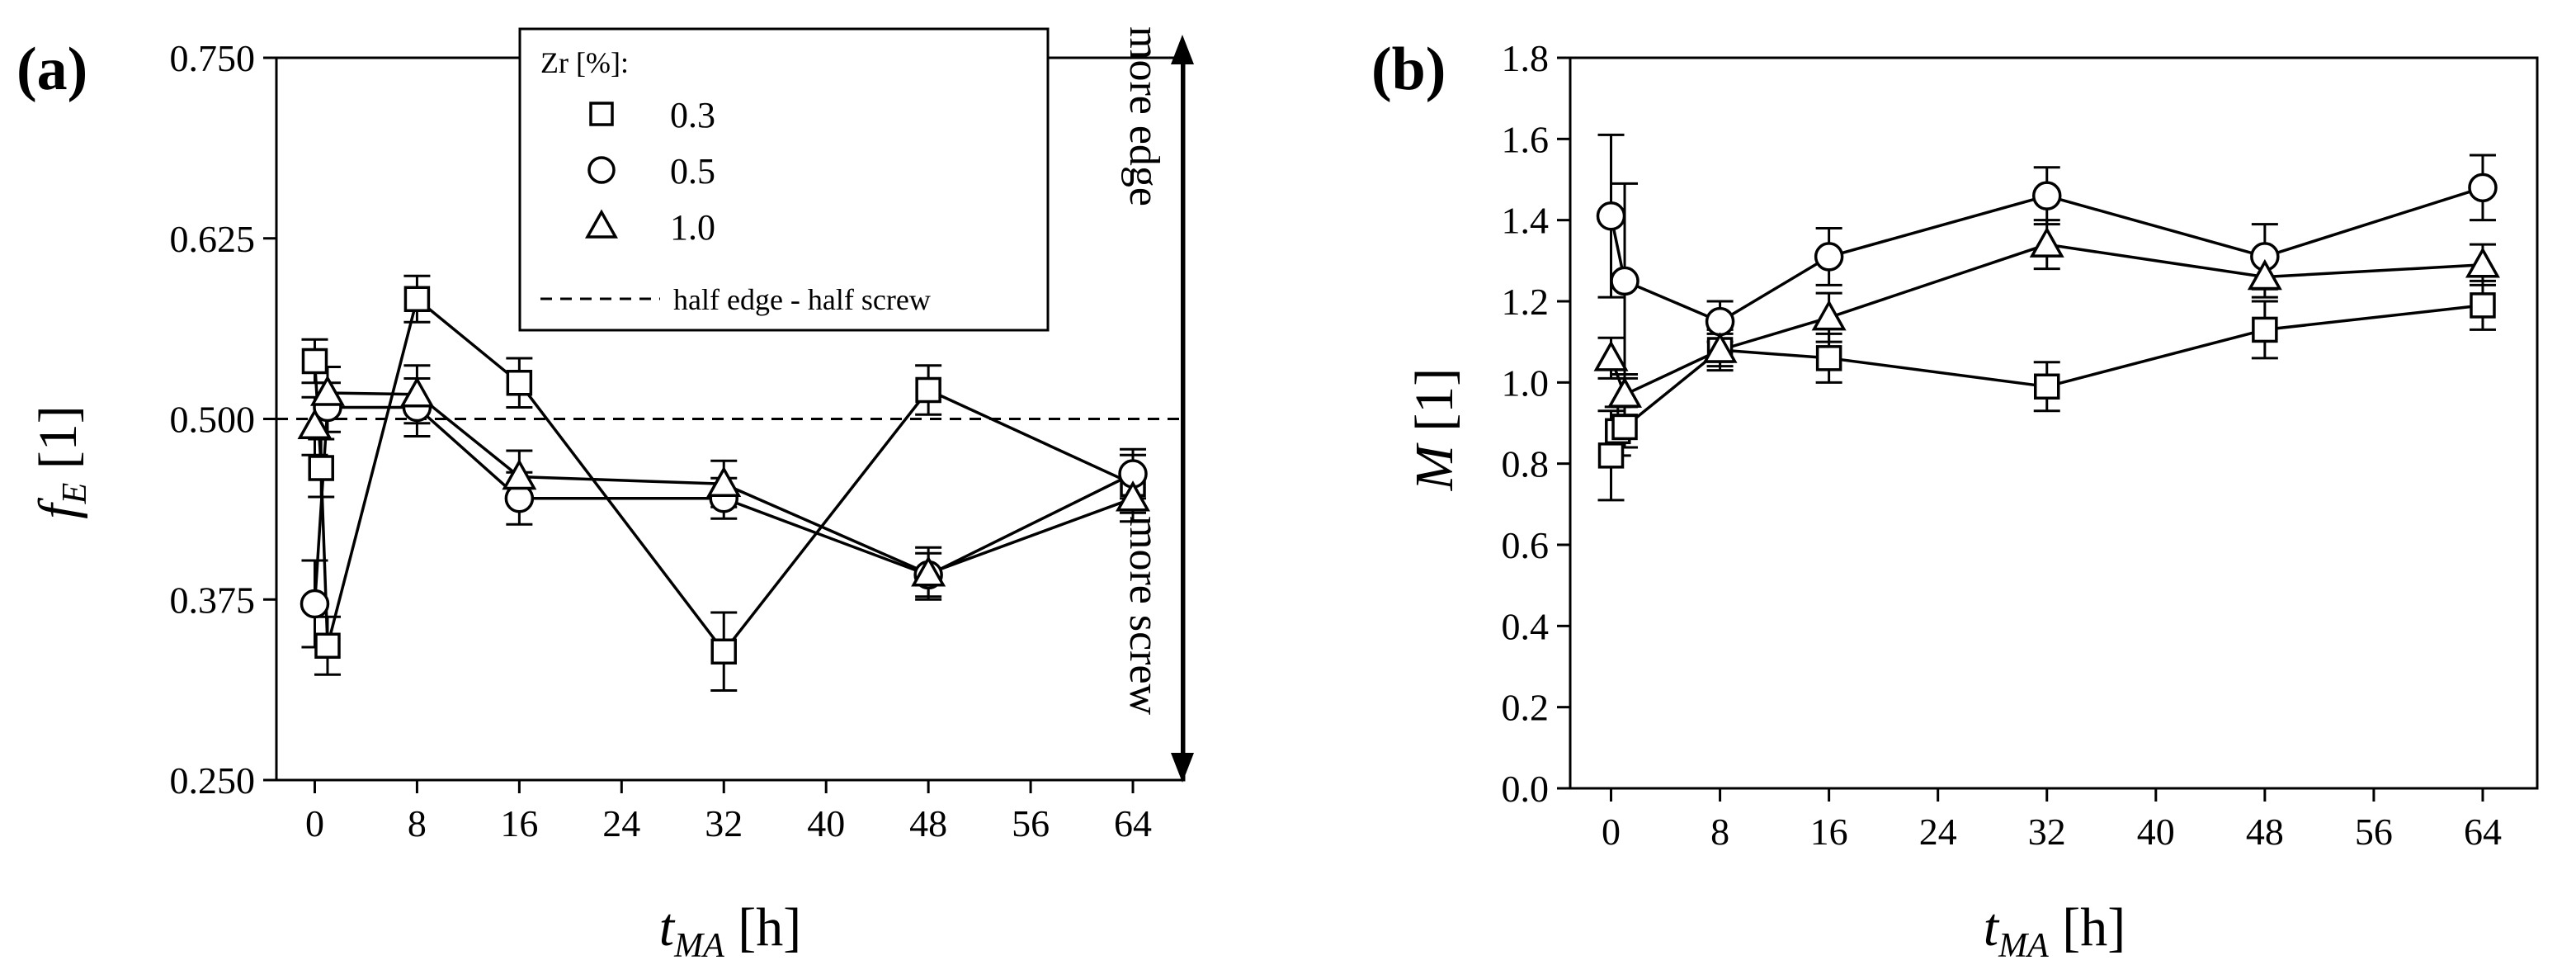 Image resolution: width=2576 pixels, height=979 pixels. What do you see at coordinates (1526, 221) in the screenshot?
I see `panel-b-y-tick-label: 1.4` at bounding box center [1526, 221].